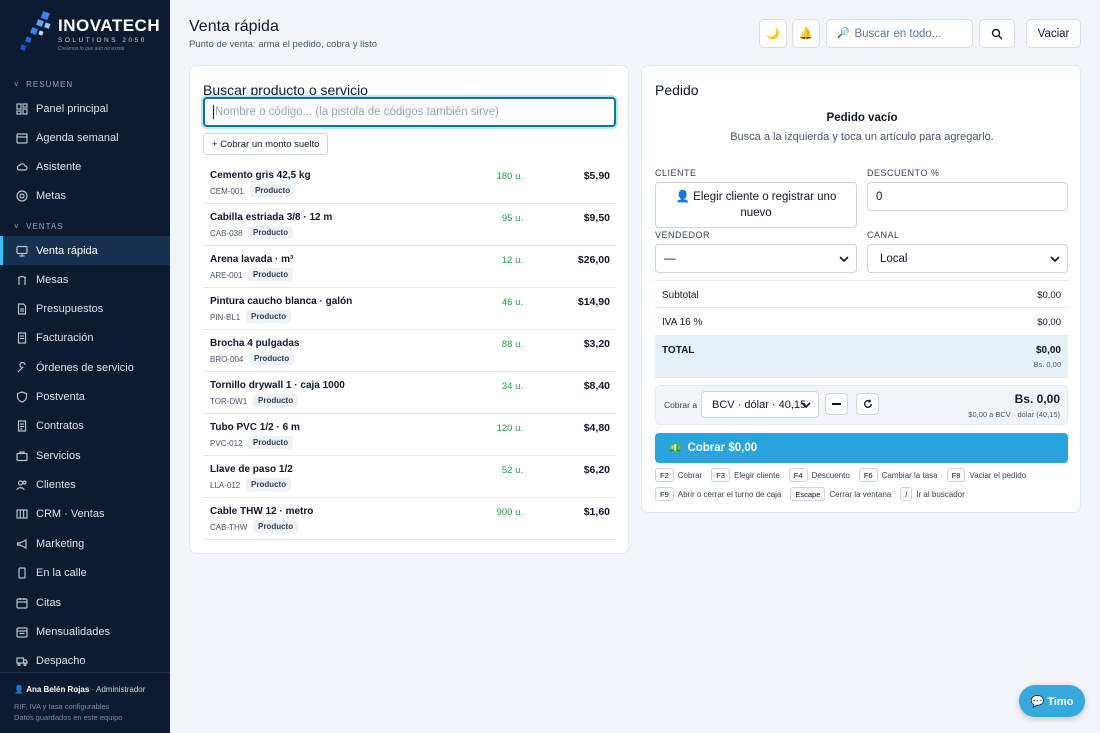 This screenshot has height=733, width=1100. Describe the element at coordinates (85, 602) in the screenshot. I see `sidebar-item-citas: Citas` at that location.